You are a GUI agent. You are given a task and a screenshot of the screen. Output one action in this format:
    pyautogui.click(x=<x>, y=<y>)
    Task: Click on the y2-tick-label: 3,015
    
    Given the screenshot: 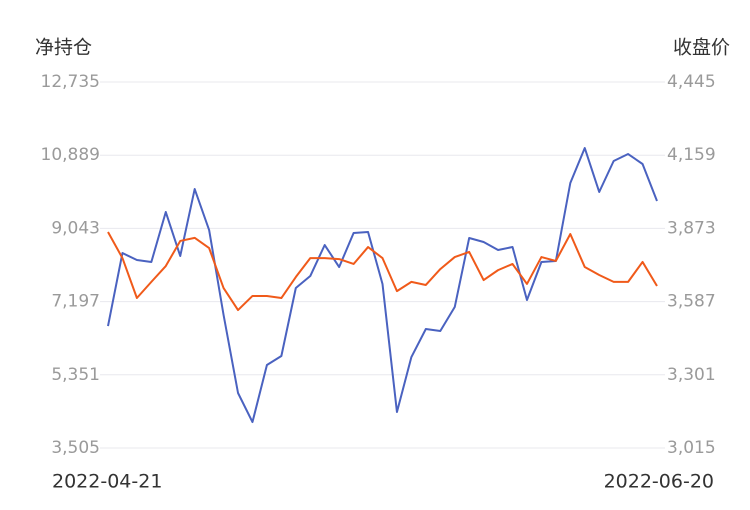 What is the action you would take?
    pyautogui.click(x=691, y=448)
    